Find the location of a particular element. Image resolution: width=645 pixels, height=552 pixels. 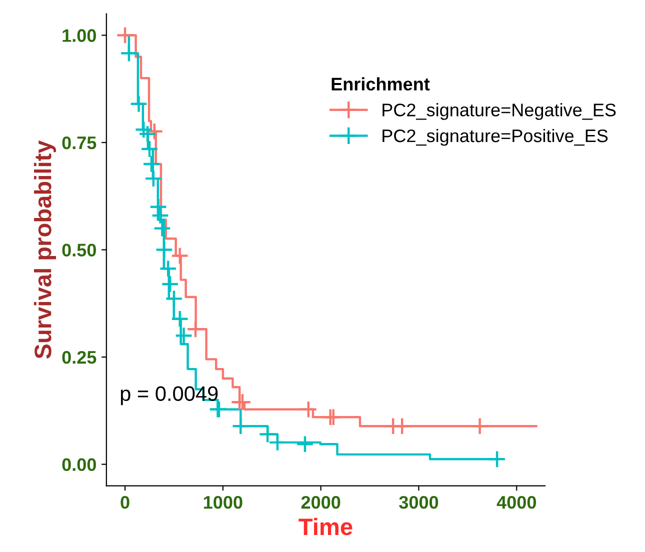

legend-title: Enrichment is located at coordinates (381, 84).